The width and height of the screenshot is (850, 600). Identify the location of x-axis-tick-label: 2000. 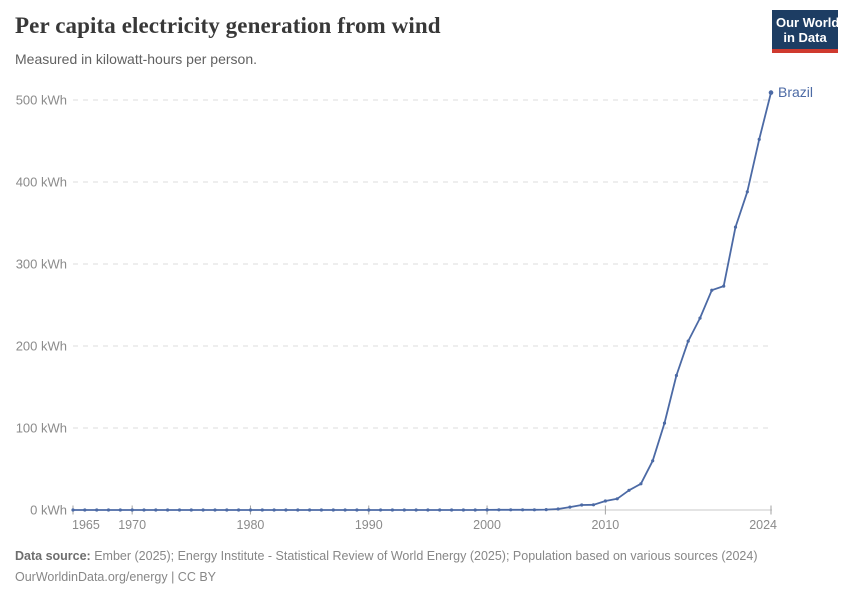
(487, 525).